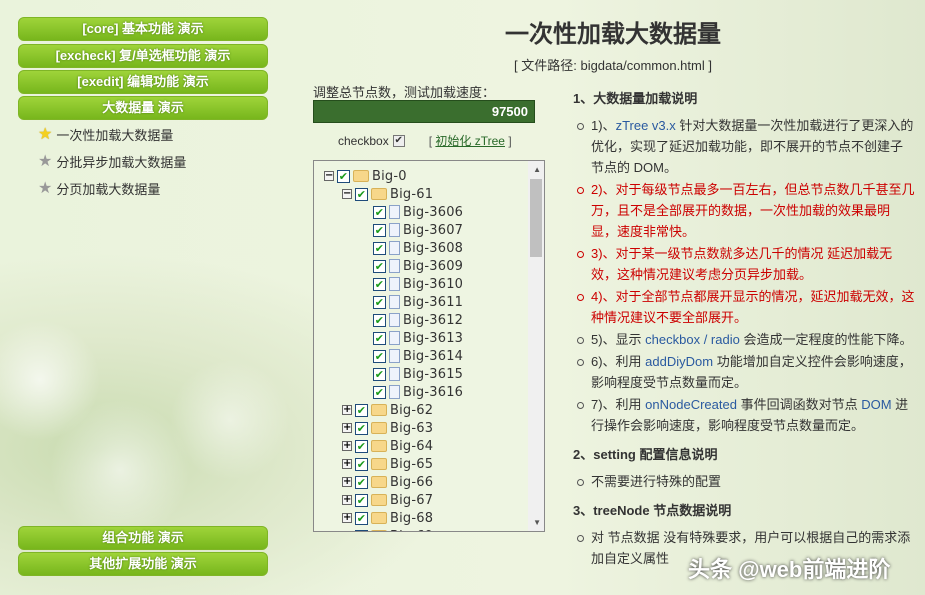  What do you see at coordinates (618, 339) in the screenshot?
I see `text: 5)、显示` at bounding box center [618, 339].